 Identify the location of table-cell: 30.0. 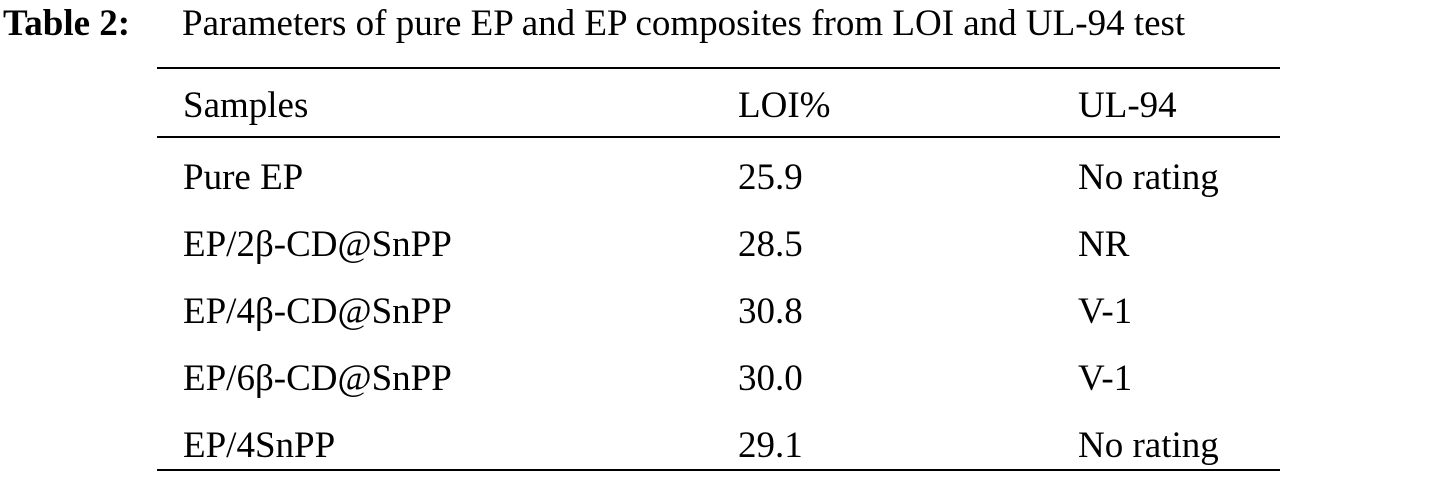
(770, 378).